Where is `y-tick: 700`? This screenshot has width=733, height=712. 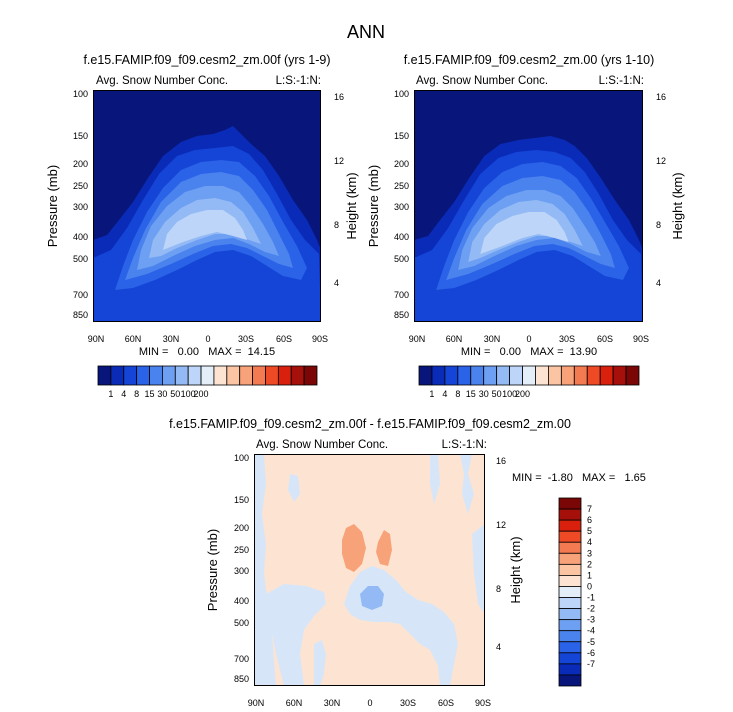 y-tick: 700 is located at coordinates (241, 659).